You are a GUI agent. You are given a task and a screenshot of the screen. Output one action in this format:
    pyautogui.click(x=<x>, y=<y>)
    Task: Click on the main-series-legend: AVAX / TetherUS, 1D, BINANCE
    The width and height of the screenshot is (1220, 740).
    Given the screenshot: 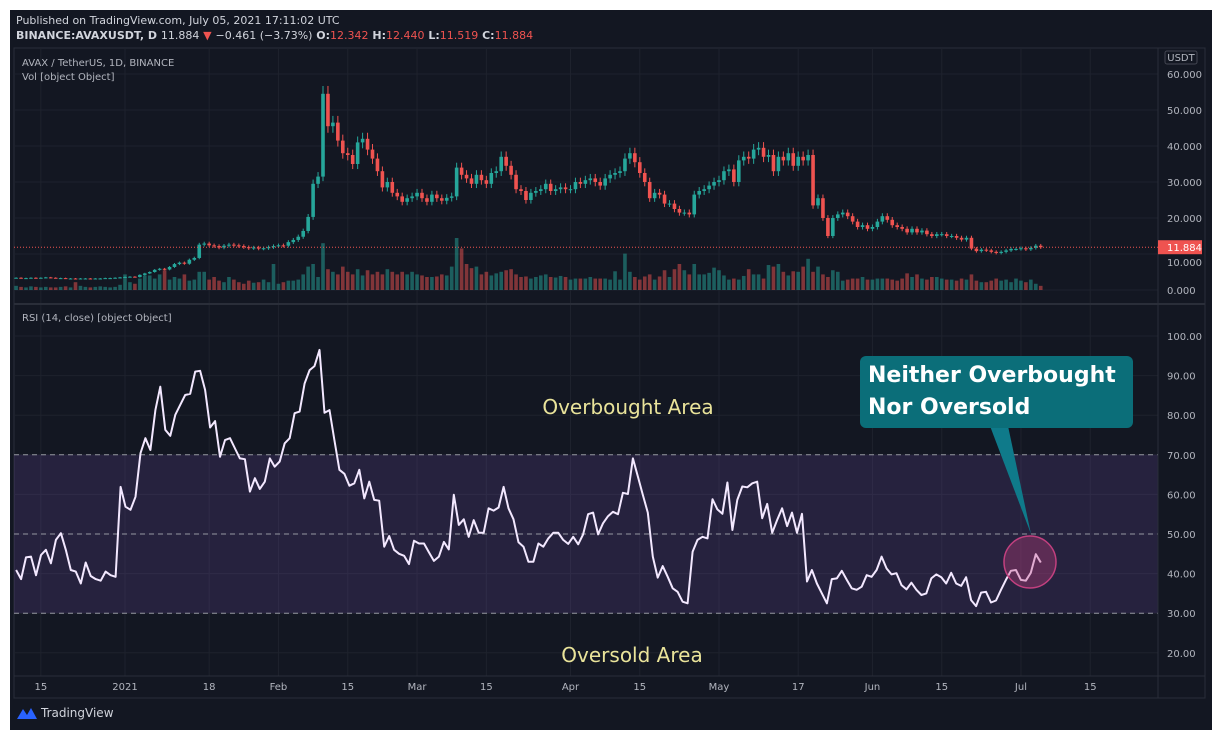 What is the action you would take?
    pyautogui.click(x=98, y=63)
    